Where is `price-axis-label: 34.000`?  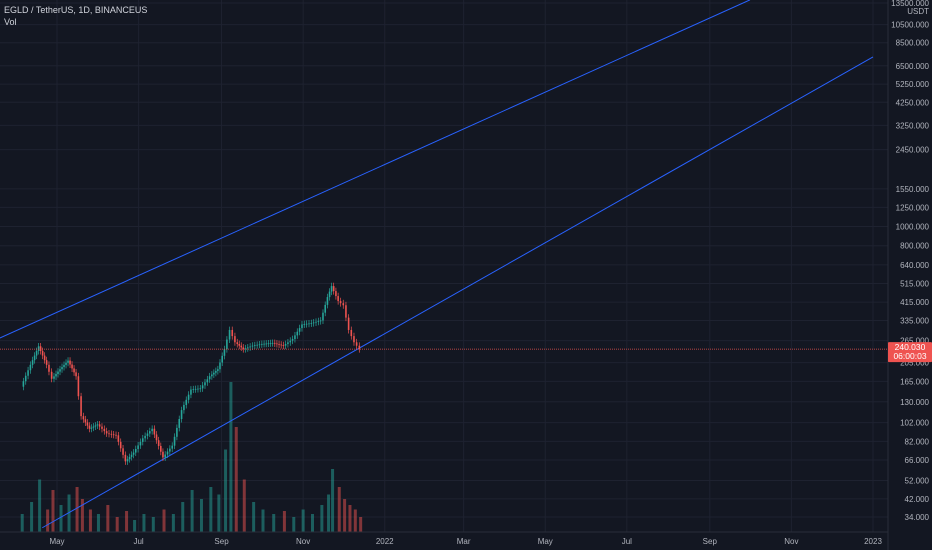 price-axis-label: 34.000 is located at coordinates (917, 517).